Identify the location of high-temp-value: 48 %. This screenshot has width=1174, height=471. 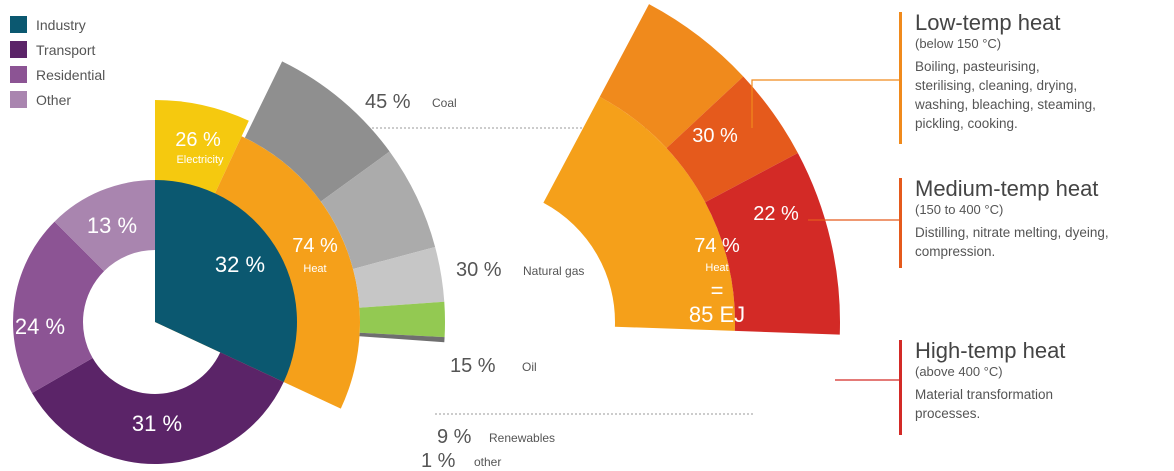
(804, 342).